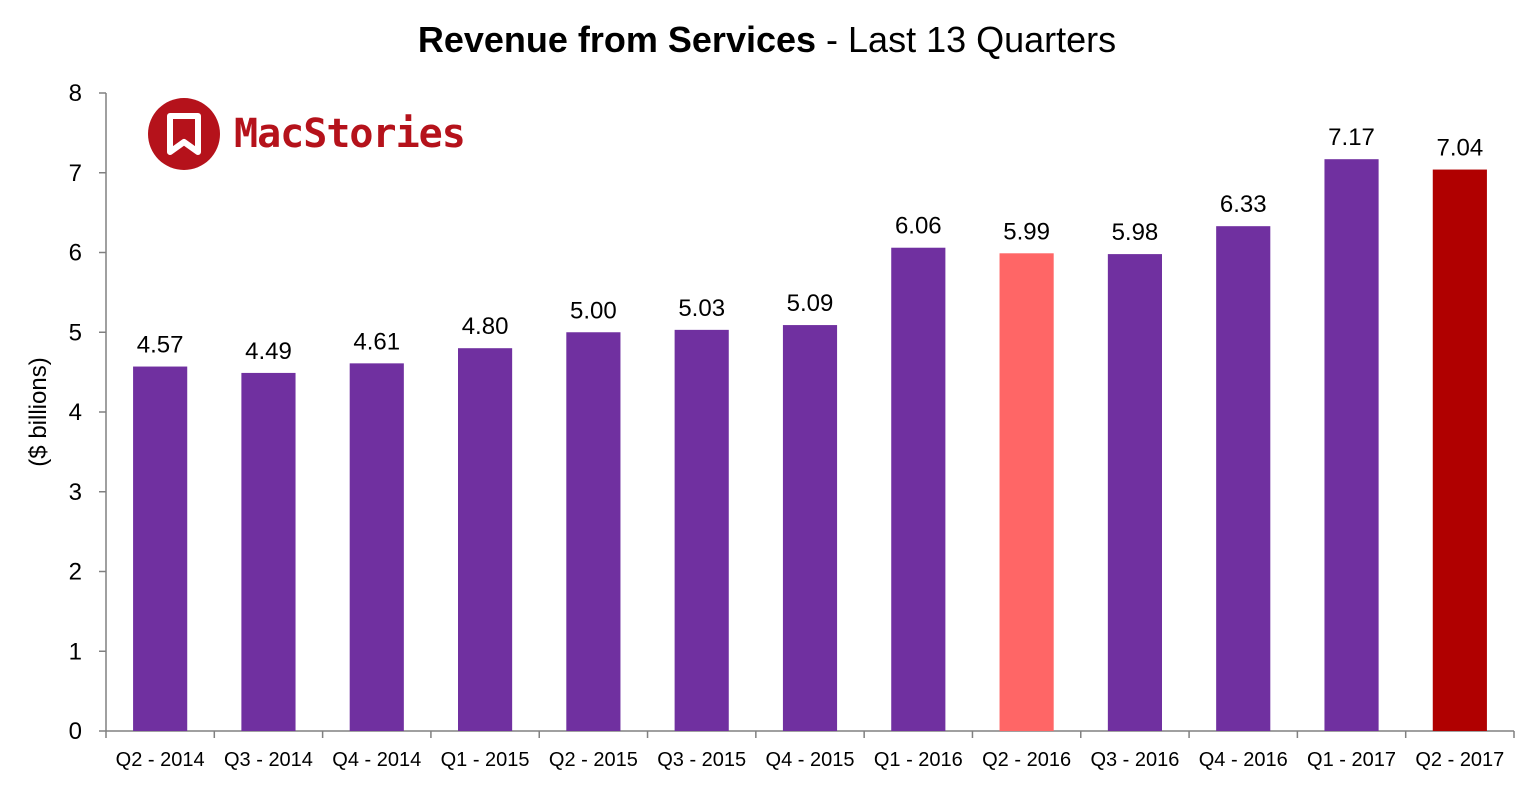  I want to click on chart-title-sub: - Last 13 Quarters, so click(966, 39).